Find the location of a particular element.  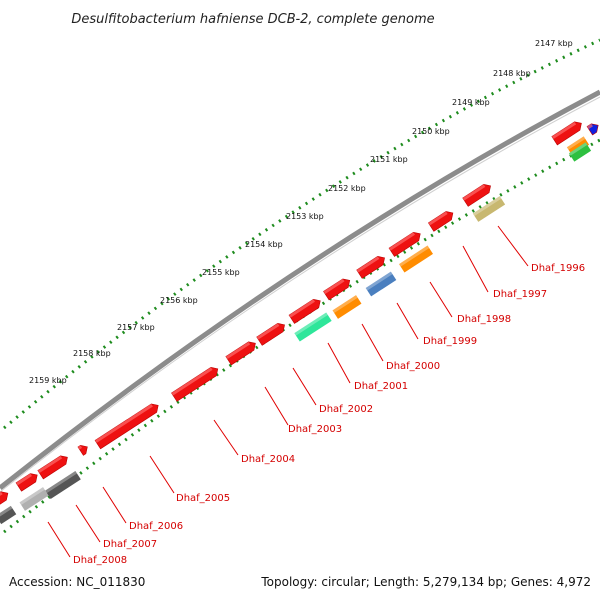

accession-text: Accession: NC_011830 is located at coordinates (77, 582).